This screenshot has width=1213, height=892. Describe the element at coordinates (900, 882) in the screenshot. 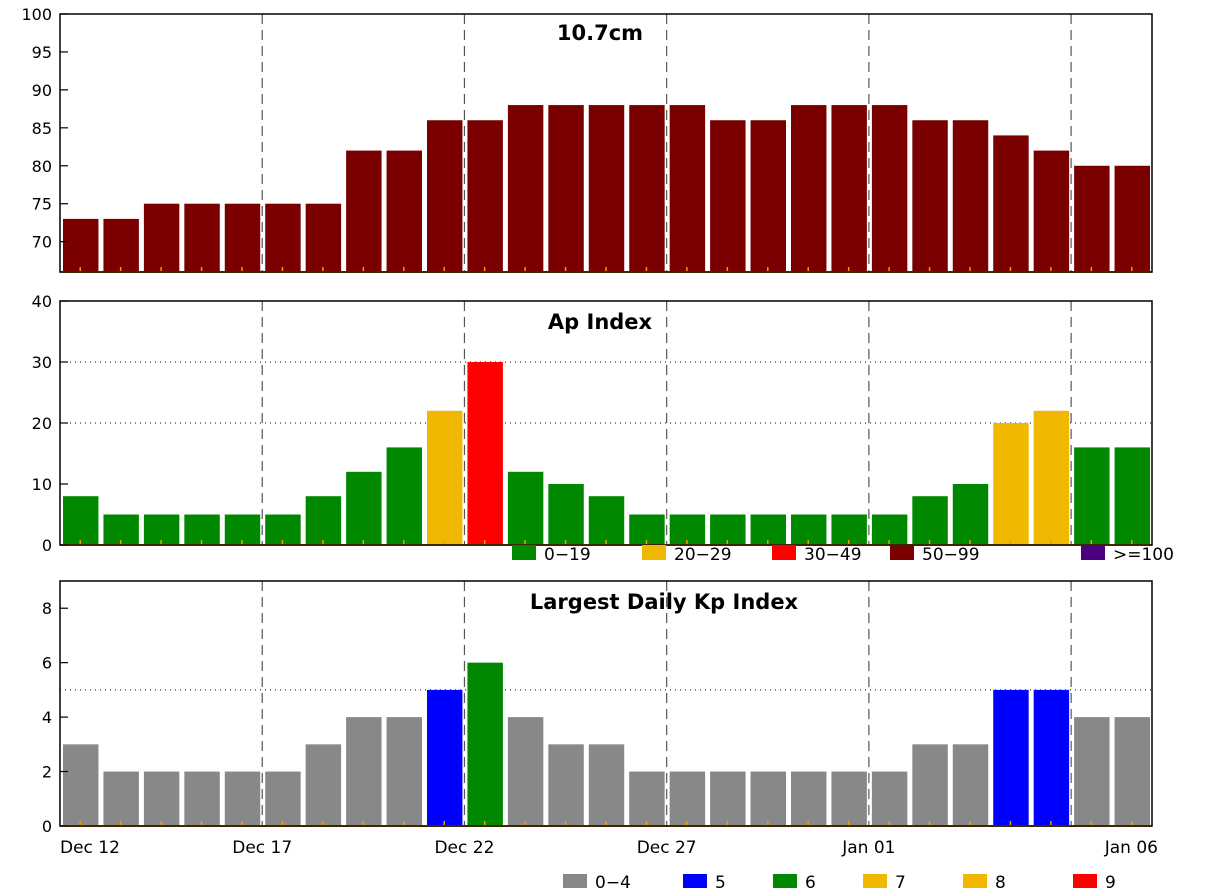

I see `legend-label: 7` at that location.